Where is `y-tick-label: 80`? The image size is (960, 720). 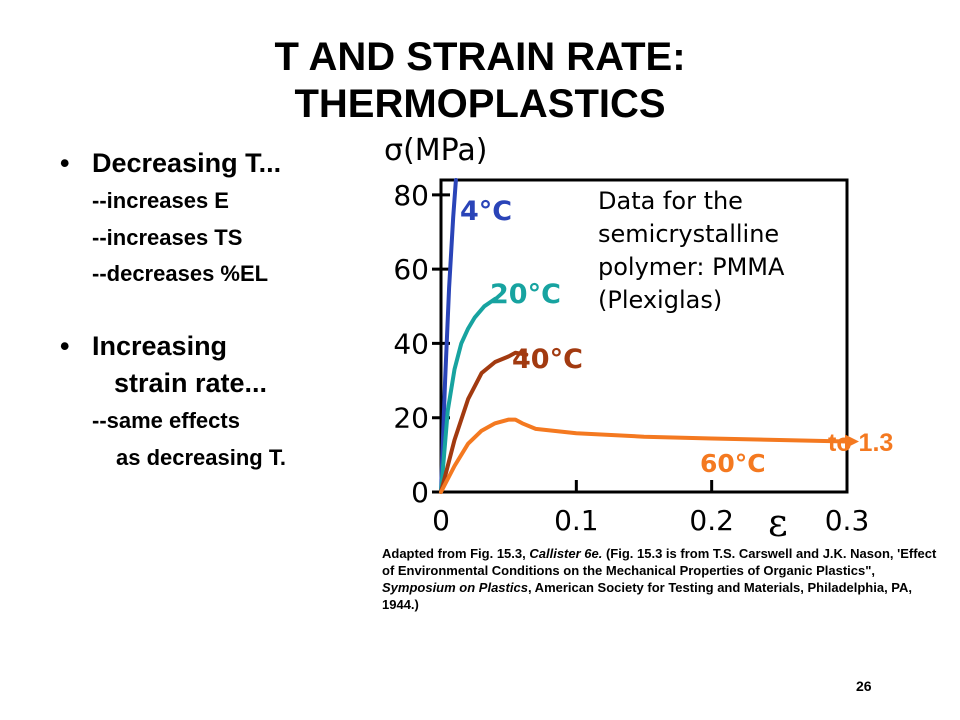 y-tick-label: 80 is located at coordinates (411, 195).